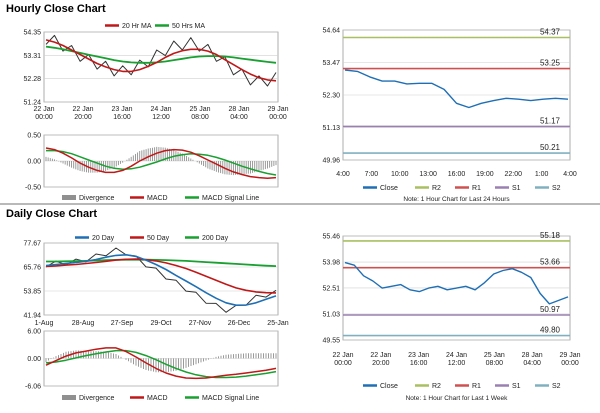 This screenshot has height=413, width=600. What do you see at coordinates (32, 103) in the screenshot?
I see `hourly-price-y-tick-label: 51.24` at bounding box center [32, 103].